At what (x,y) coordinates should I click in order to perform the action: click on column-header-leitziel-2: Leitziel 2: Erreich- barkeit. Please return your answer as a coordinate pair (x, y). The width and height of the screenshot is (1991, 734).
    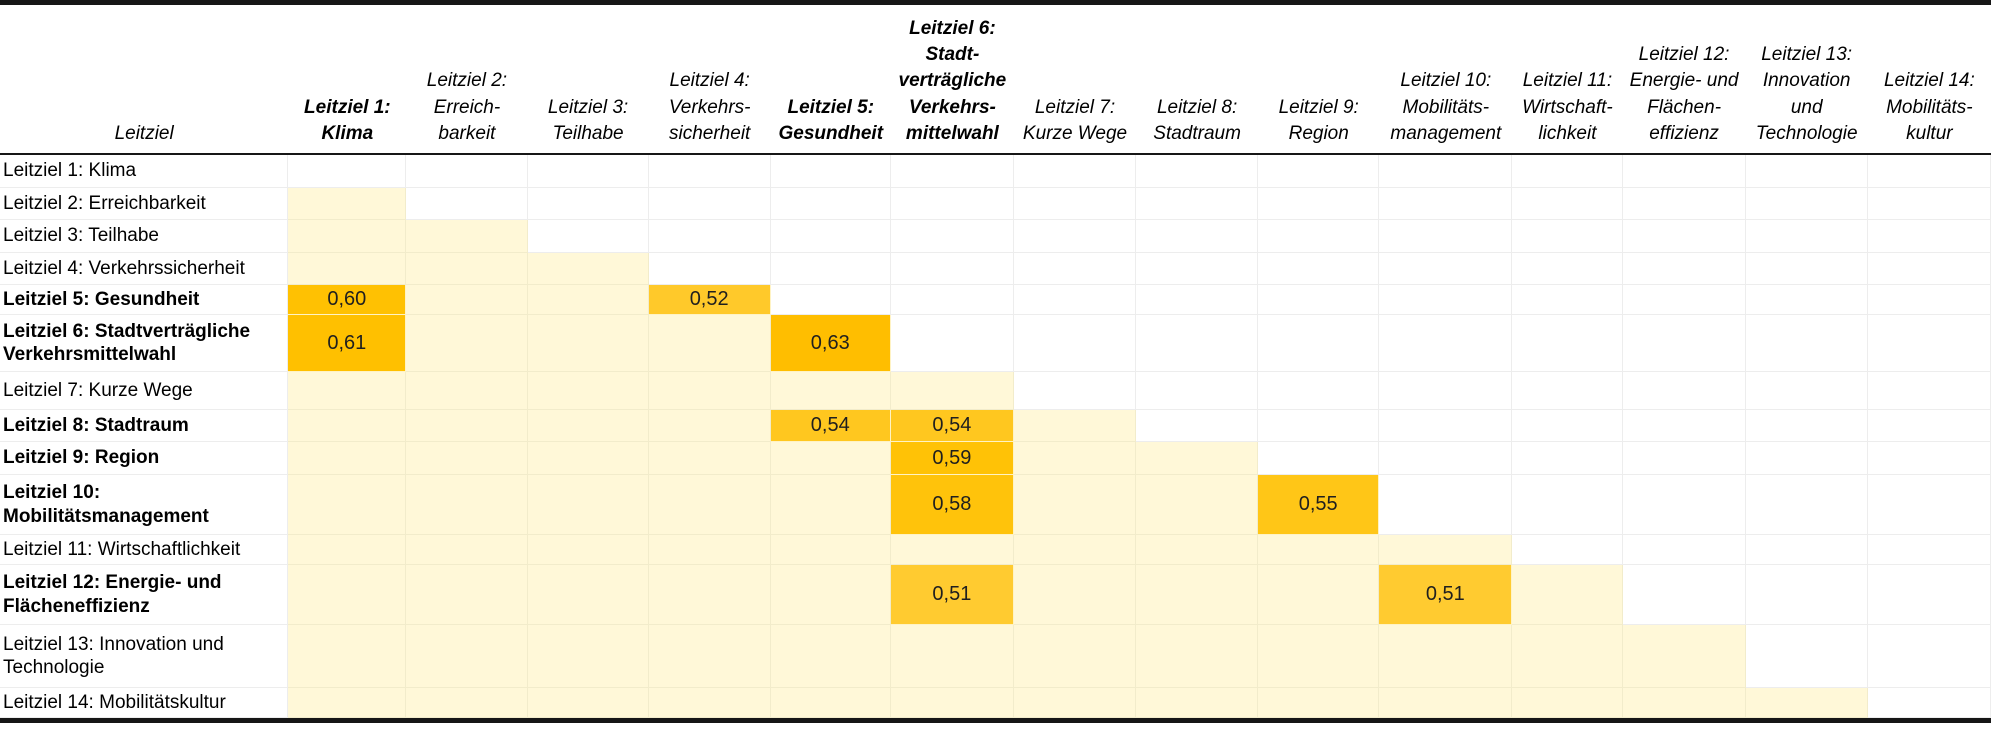
    Looking at the image, I should click on (467, 80).